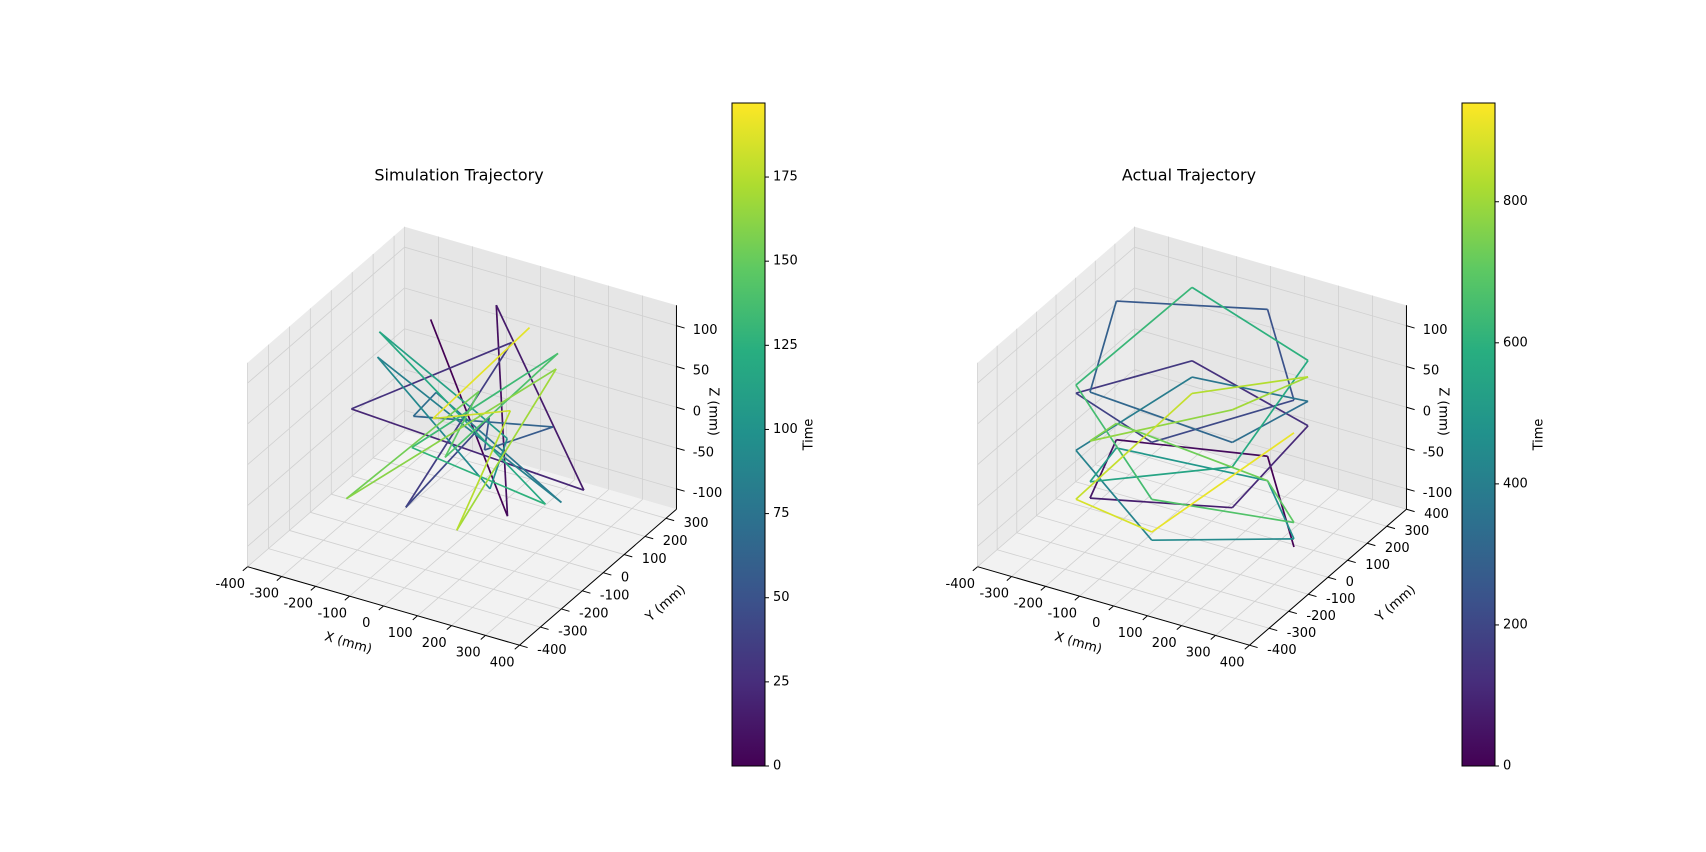 This screenshot has width=1706, height=852. Describe the element at coordinates (785, 345) in the screenshot. I see `colorbar-tick-label: 125` at that location.